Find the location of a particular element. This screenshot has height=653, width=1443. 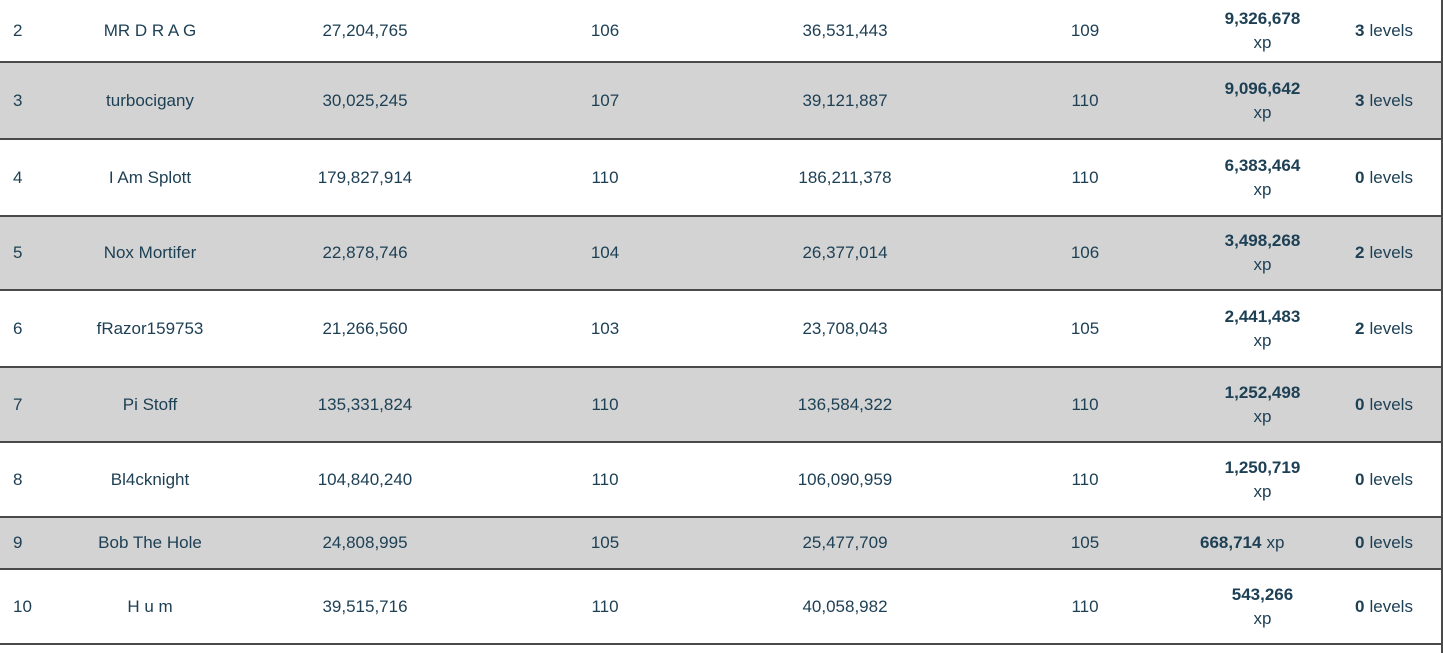

gained-xp-wrap: 9,326,678 xp is located at coordinates (1262, 31).